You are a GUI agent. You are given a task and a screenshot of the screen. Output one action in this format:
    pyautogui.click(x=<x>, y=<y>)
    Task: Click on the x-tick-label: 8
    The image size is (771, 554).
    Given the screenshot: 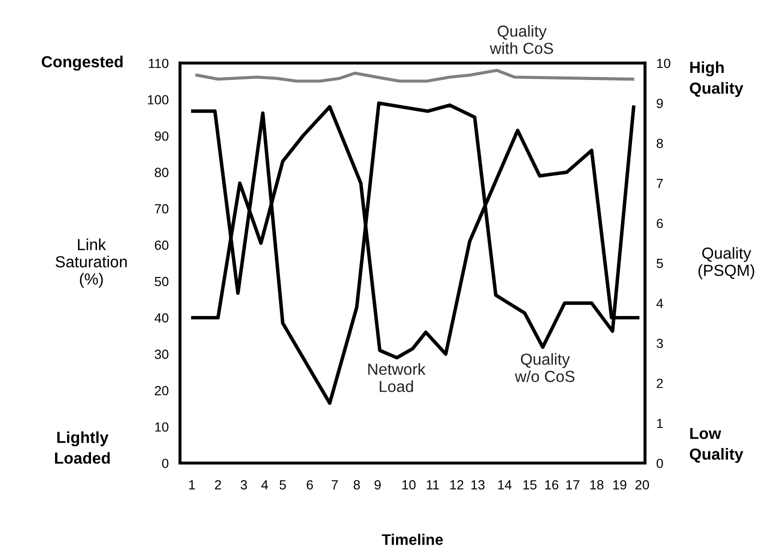 What is the action you would take?
    pyautogui.click(x=357, y=485)
    